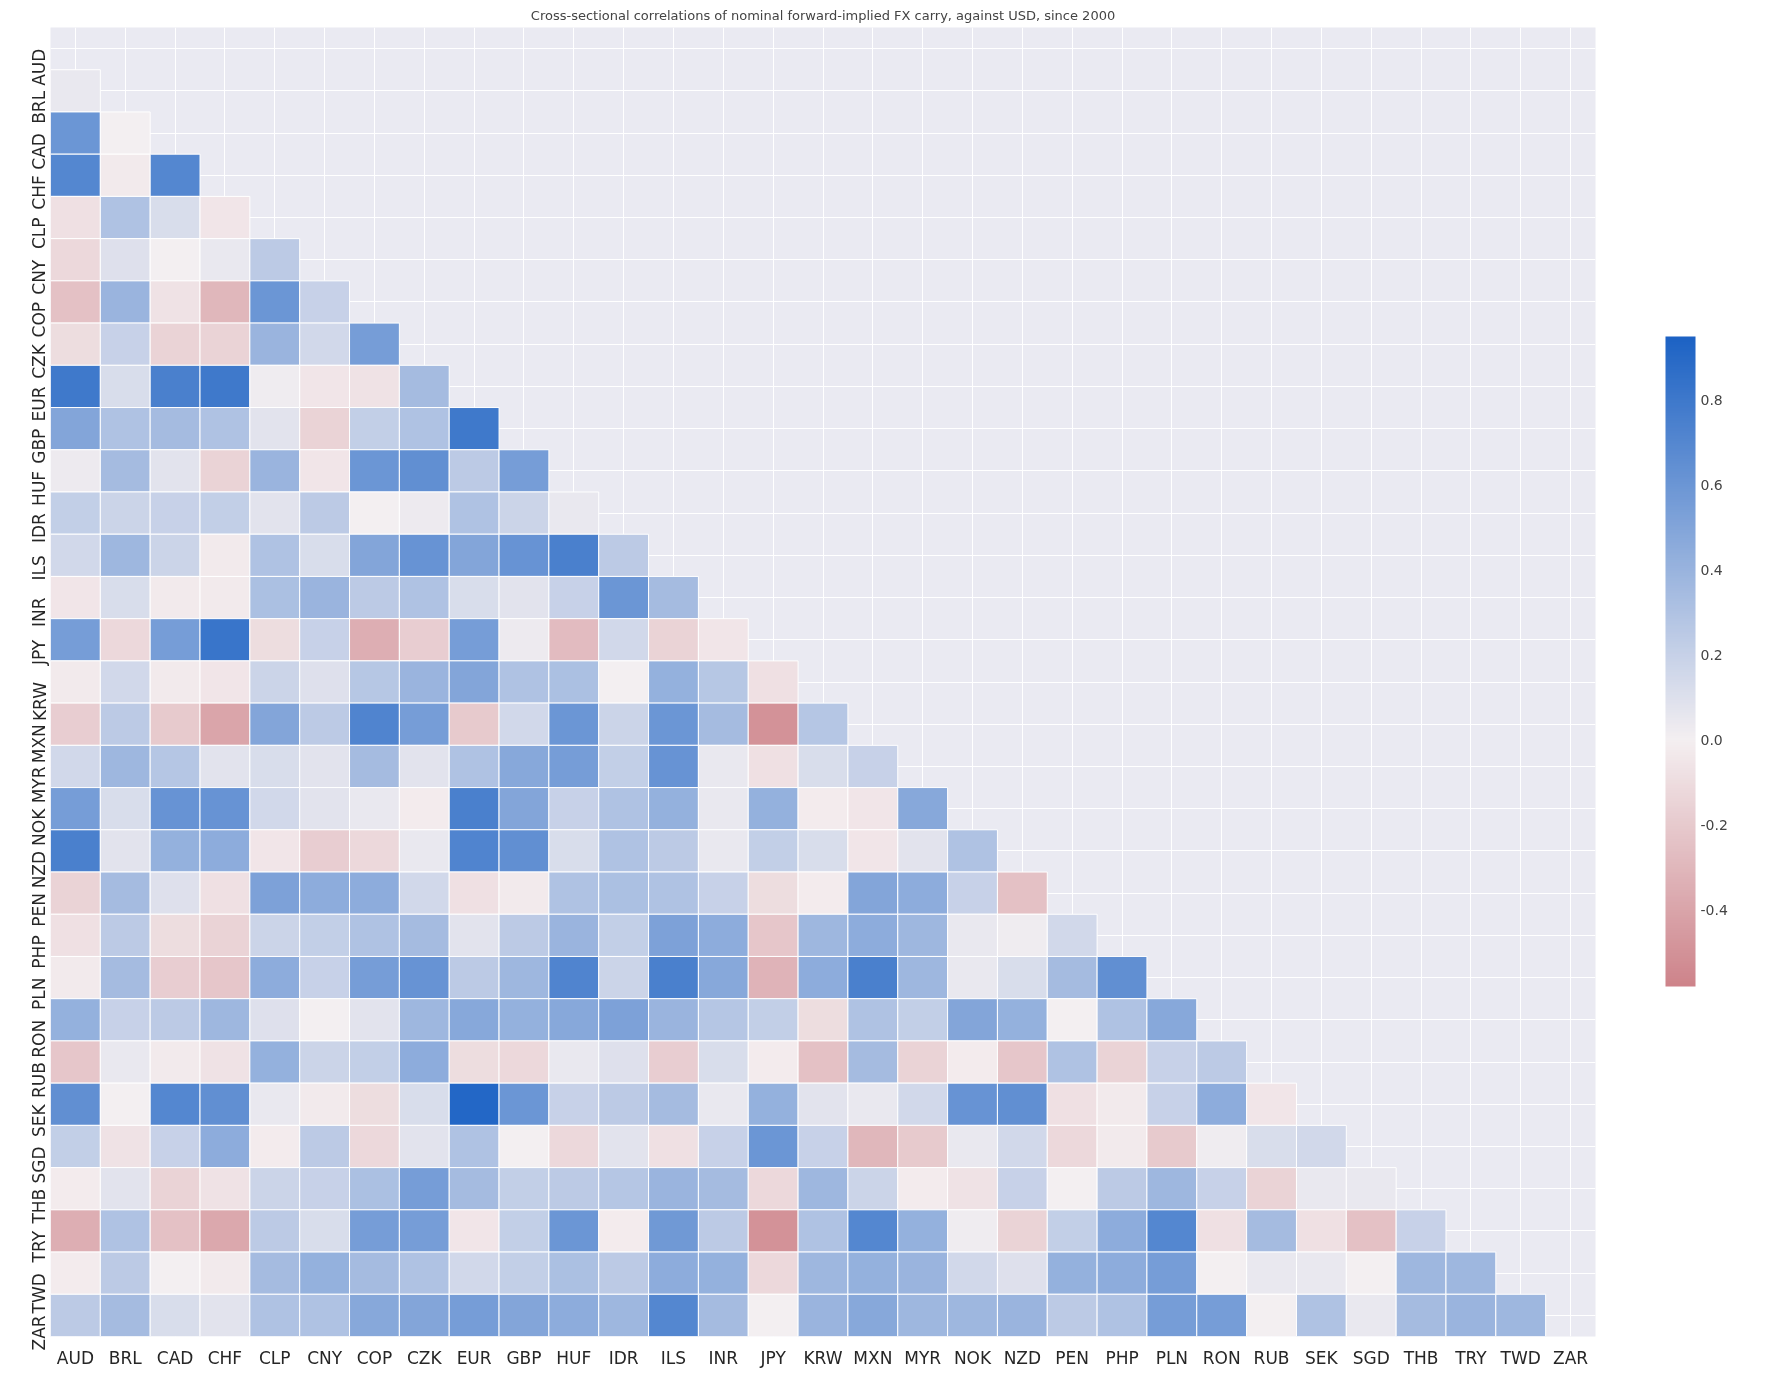 The width and height of the screenshot is (1772, 1384). I want to click on color-bar-label: -0.2, so click(1714, 825).